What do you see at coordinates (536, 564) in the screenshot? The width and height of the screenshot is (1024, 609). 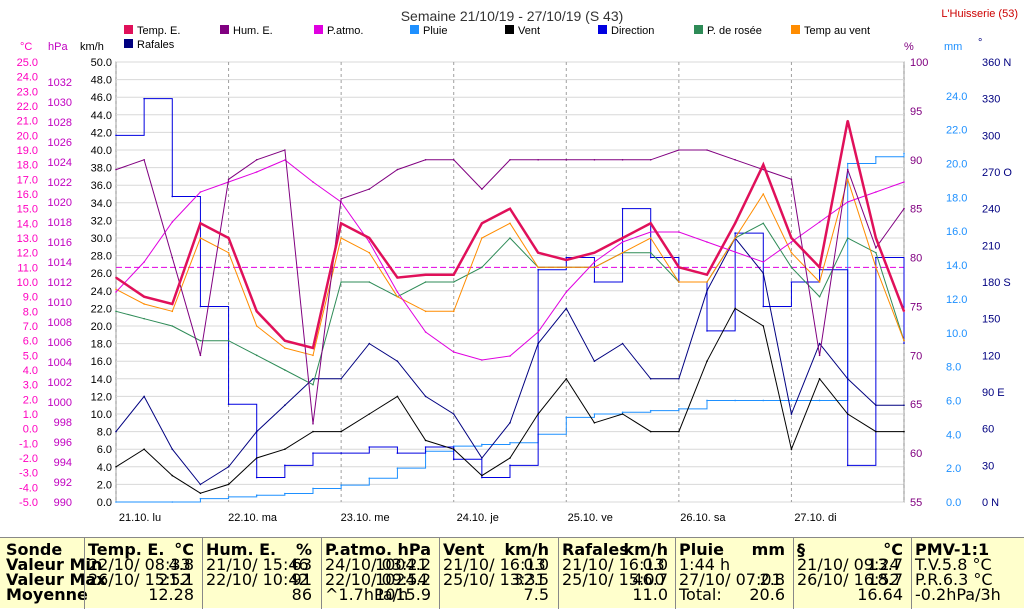 I see `table-min-value: 0.0` at bounding box center [536, 564].